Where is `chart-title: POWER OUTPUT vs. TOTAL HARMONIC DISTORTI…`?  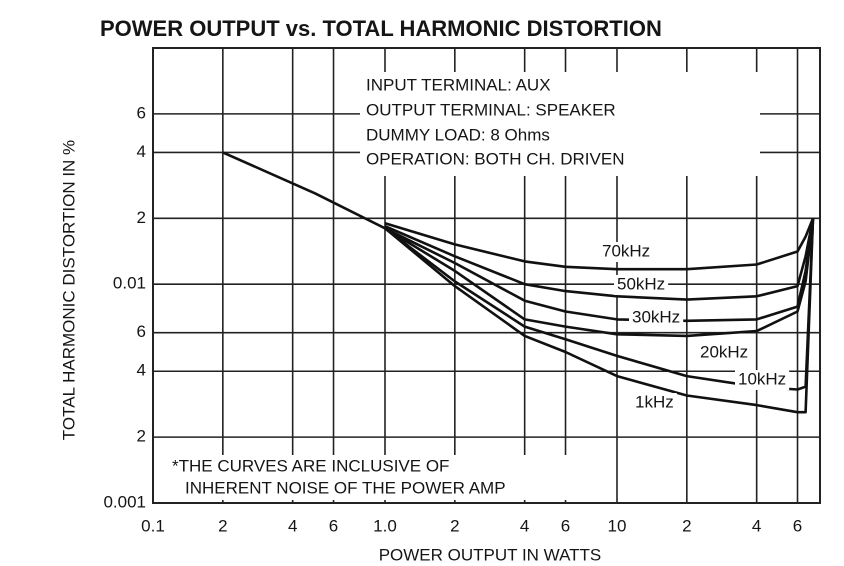
chart-title: POWER OUTPUT vs. TOTAL HARMONIC DISTORTI… is located at coordinates (381, 28).